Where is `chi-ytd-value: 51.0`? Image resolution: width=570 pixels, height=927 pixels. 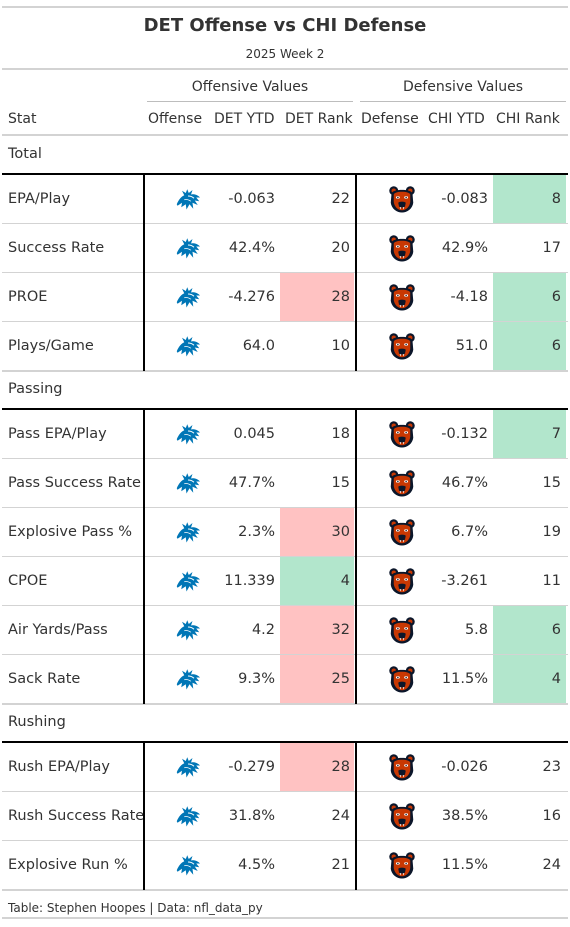
chi-ytd-value: 51.0 is located at coordinates (471, 346).